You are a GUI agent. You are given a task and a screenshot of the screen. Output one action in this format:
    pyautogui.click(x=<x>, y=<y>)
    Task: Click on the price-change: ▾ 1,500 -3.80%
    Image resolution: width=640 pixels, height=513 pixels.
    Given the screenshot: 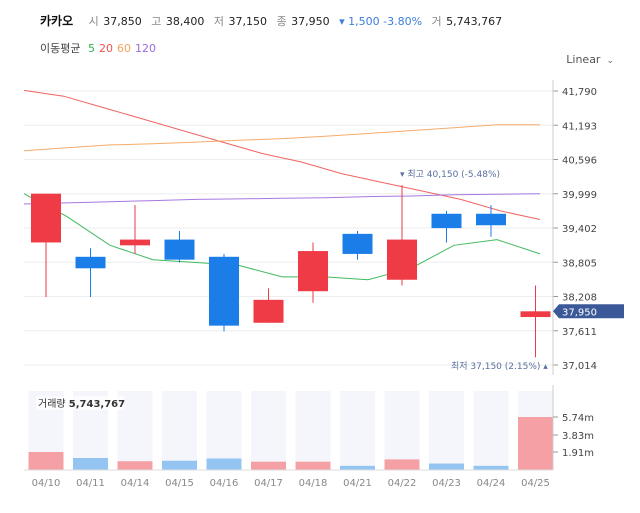 What is the action you would take?
    pyautogui.click(x=381, y=21)
    